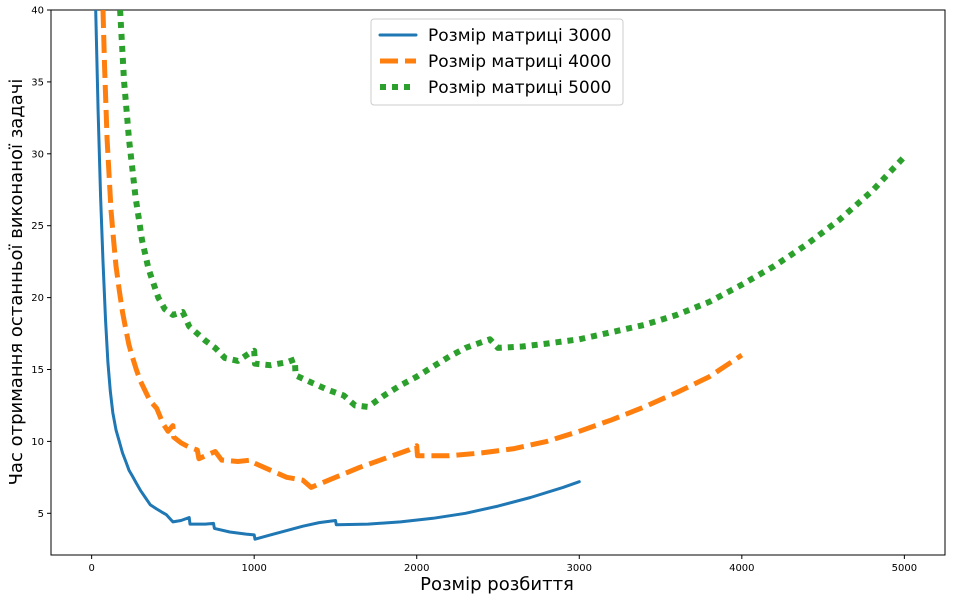  I want to click on x-tick-label: 0, so click(91, 568).